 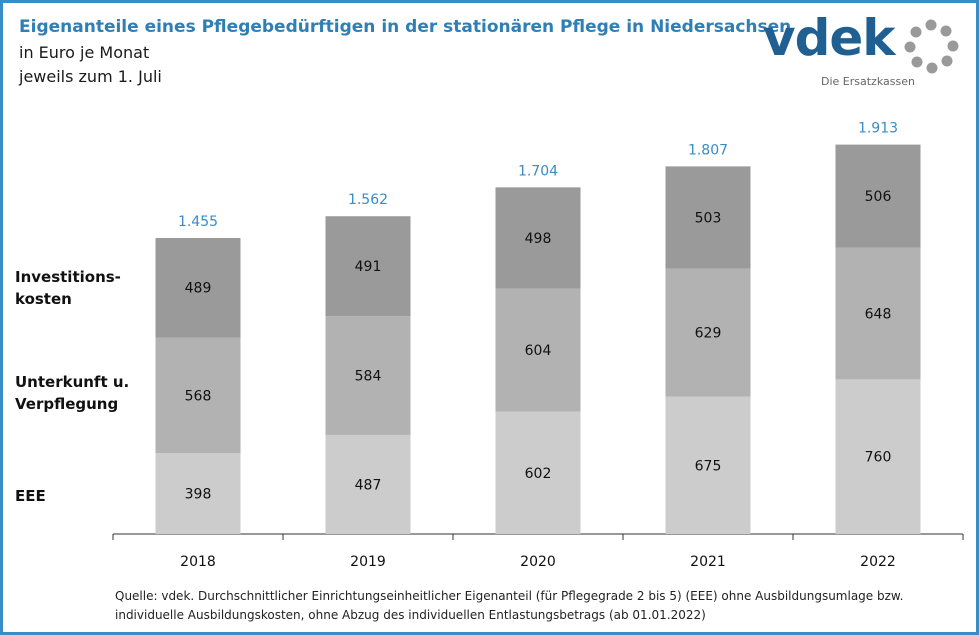 I want to click on bar-investition-2019, so click(x=368, y=266).